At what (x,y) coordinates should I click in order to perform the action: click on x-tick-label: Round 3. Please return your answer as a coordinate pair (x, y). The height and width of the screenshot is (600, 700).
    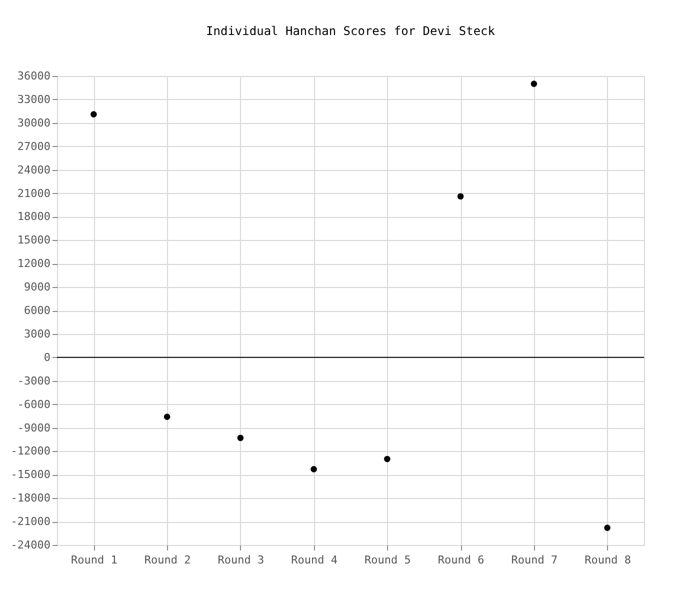
    Looking at the image, I should click on (241, 560).